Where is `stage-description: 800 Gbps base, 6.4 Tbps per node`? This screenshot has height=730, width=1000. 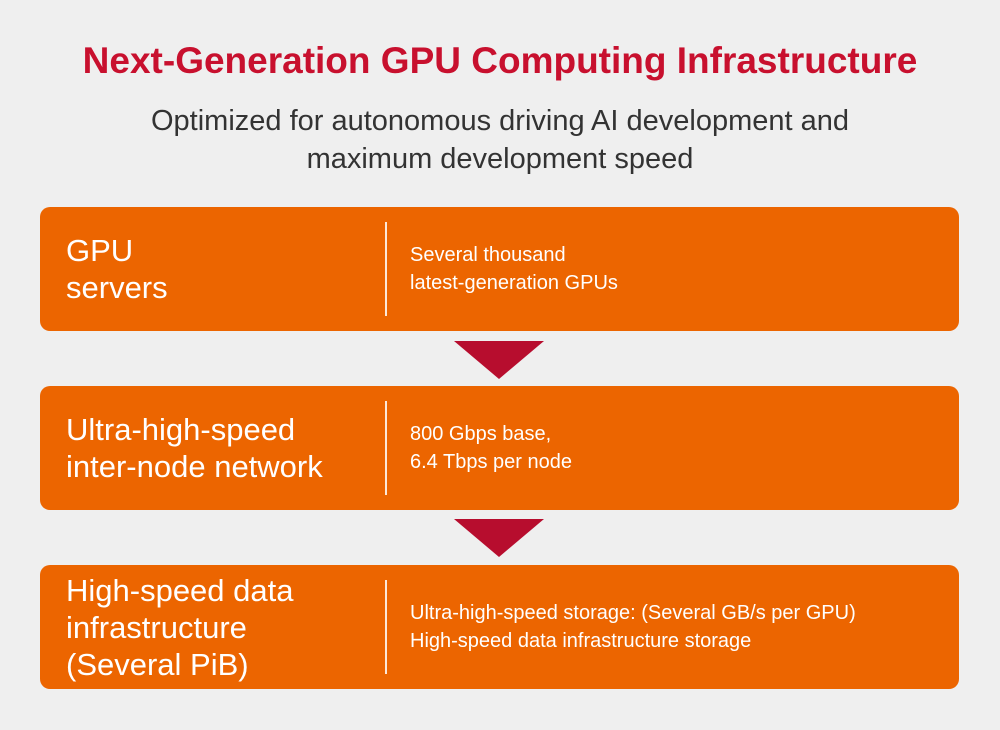 stage-description: 800 Gbps base, 6.4 Tbps per node is located at coordinates (491, 448).